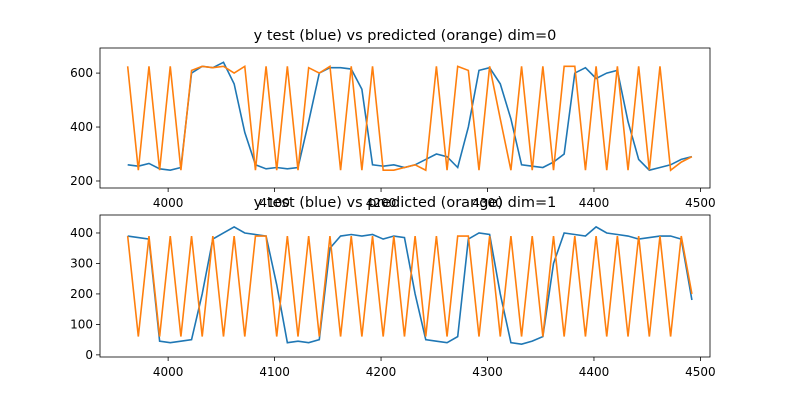  Describe the element at coordinates (81, 263) in the screenshot. I see `y-tick-label: 300` at that location.